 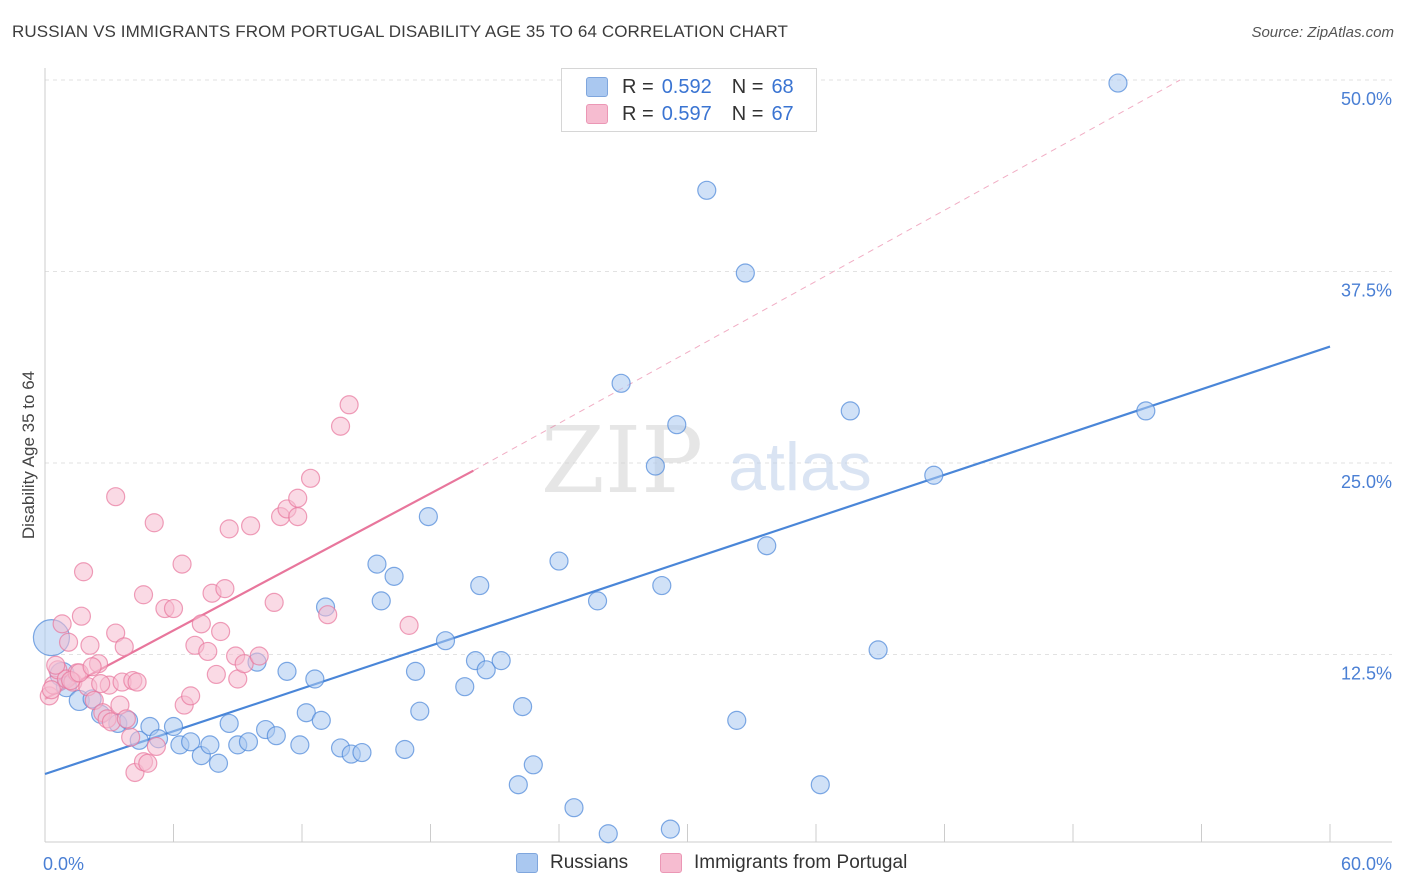 I want to click on legend-r-value: 0.597, so click(x=686, y=113).